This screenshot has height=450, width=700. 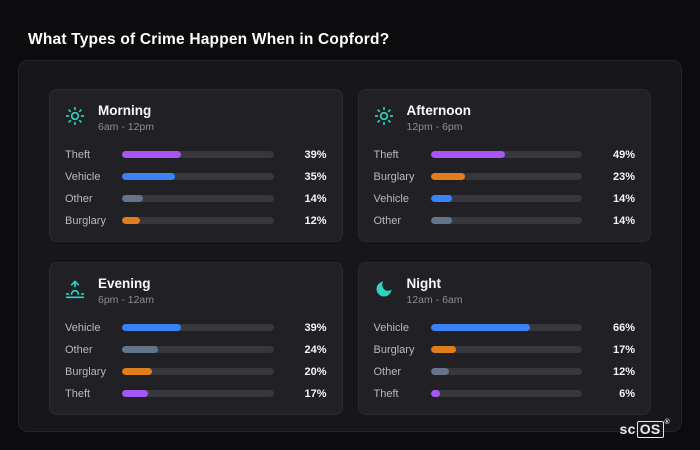 I want to click on scos-logo: sc OS ®, so click(x=644, y=428).